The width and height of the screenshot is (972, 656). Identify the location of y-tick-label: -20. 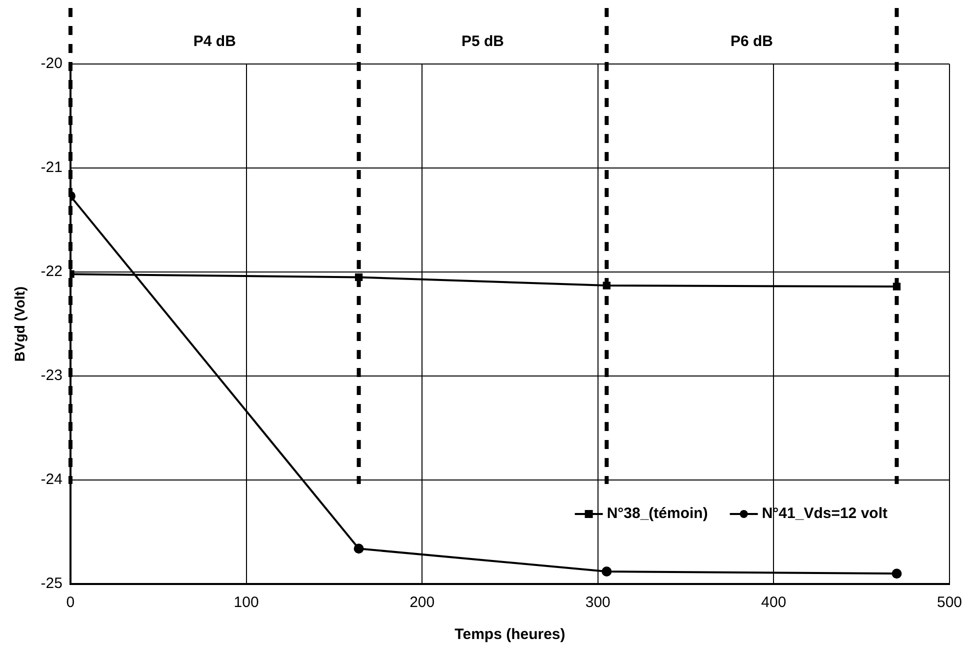
(51, 63).